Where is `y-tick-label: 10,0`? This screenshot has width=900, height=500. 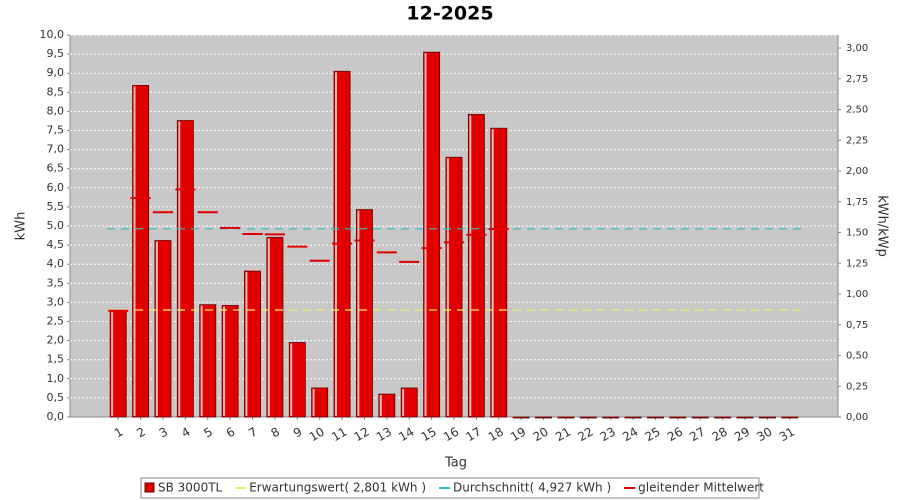 y-tick-label: 10,0 is located at coordinates (52, 34).